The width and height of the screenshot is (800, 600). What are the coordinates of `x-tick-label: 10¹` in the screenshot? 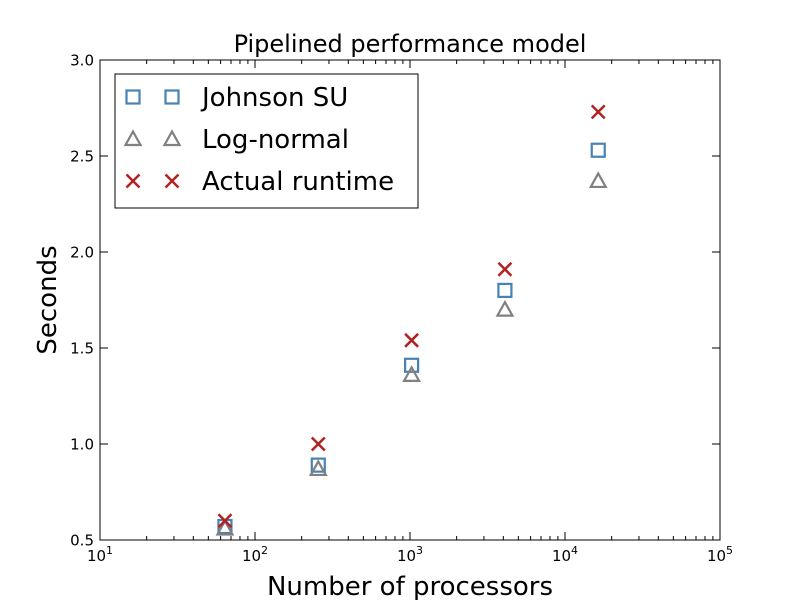 It's located at (100, 554).